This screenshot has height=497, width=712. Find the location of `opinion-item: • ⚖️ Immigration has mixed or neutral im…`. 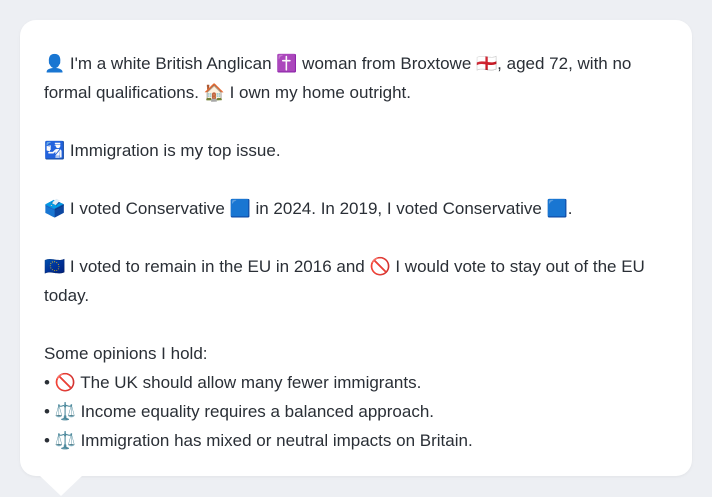

opinion-item: • ⚖️ Immigration has mixed or neutral im… is located at coordinates (258, 440).